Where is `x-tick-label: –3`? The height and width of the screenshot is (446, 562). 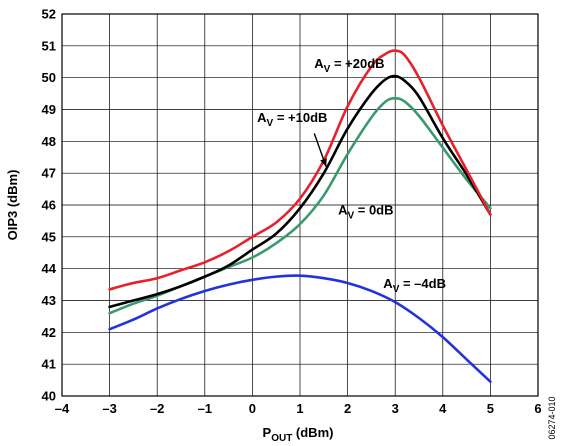
x-tick-label: –3 is located at coordinates (109, 408).